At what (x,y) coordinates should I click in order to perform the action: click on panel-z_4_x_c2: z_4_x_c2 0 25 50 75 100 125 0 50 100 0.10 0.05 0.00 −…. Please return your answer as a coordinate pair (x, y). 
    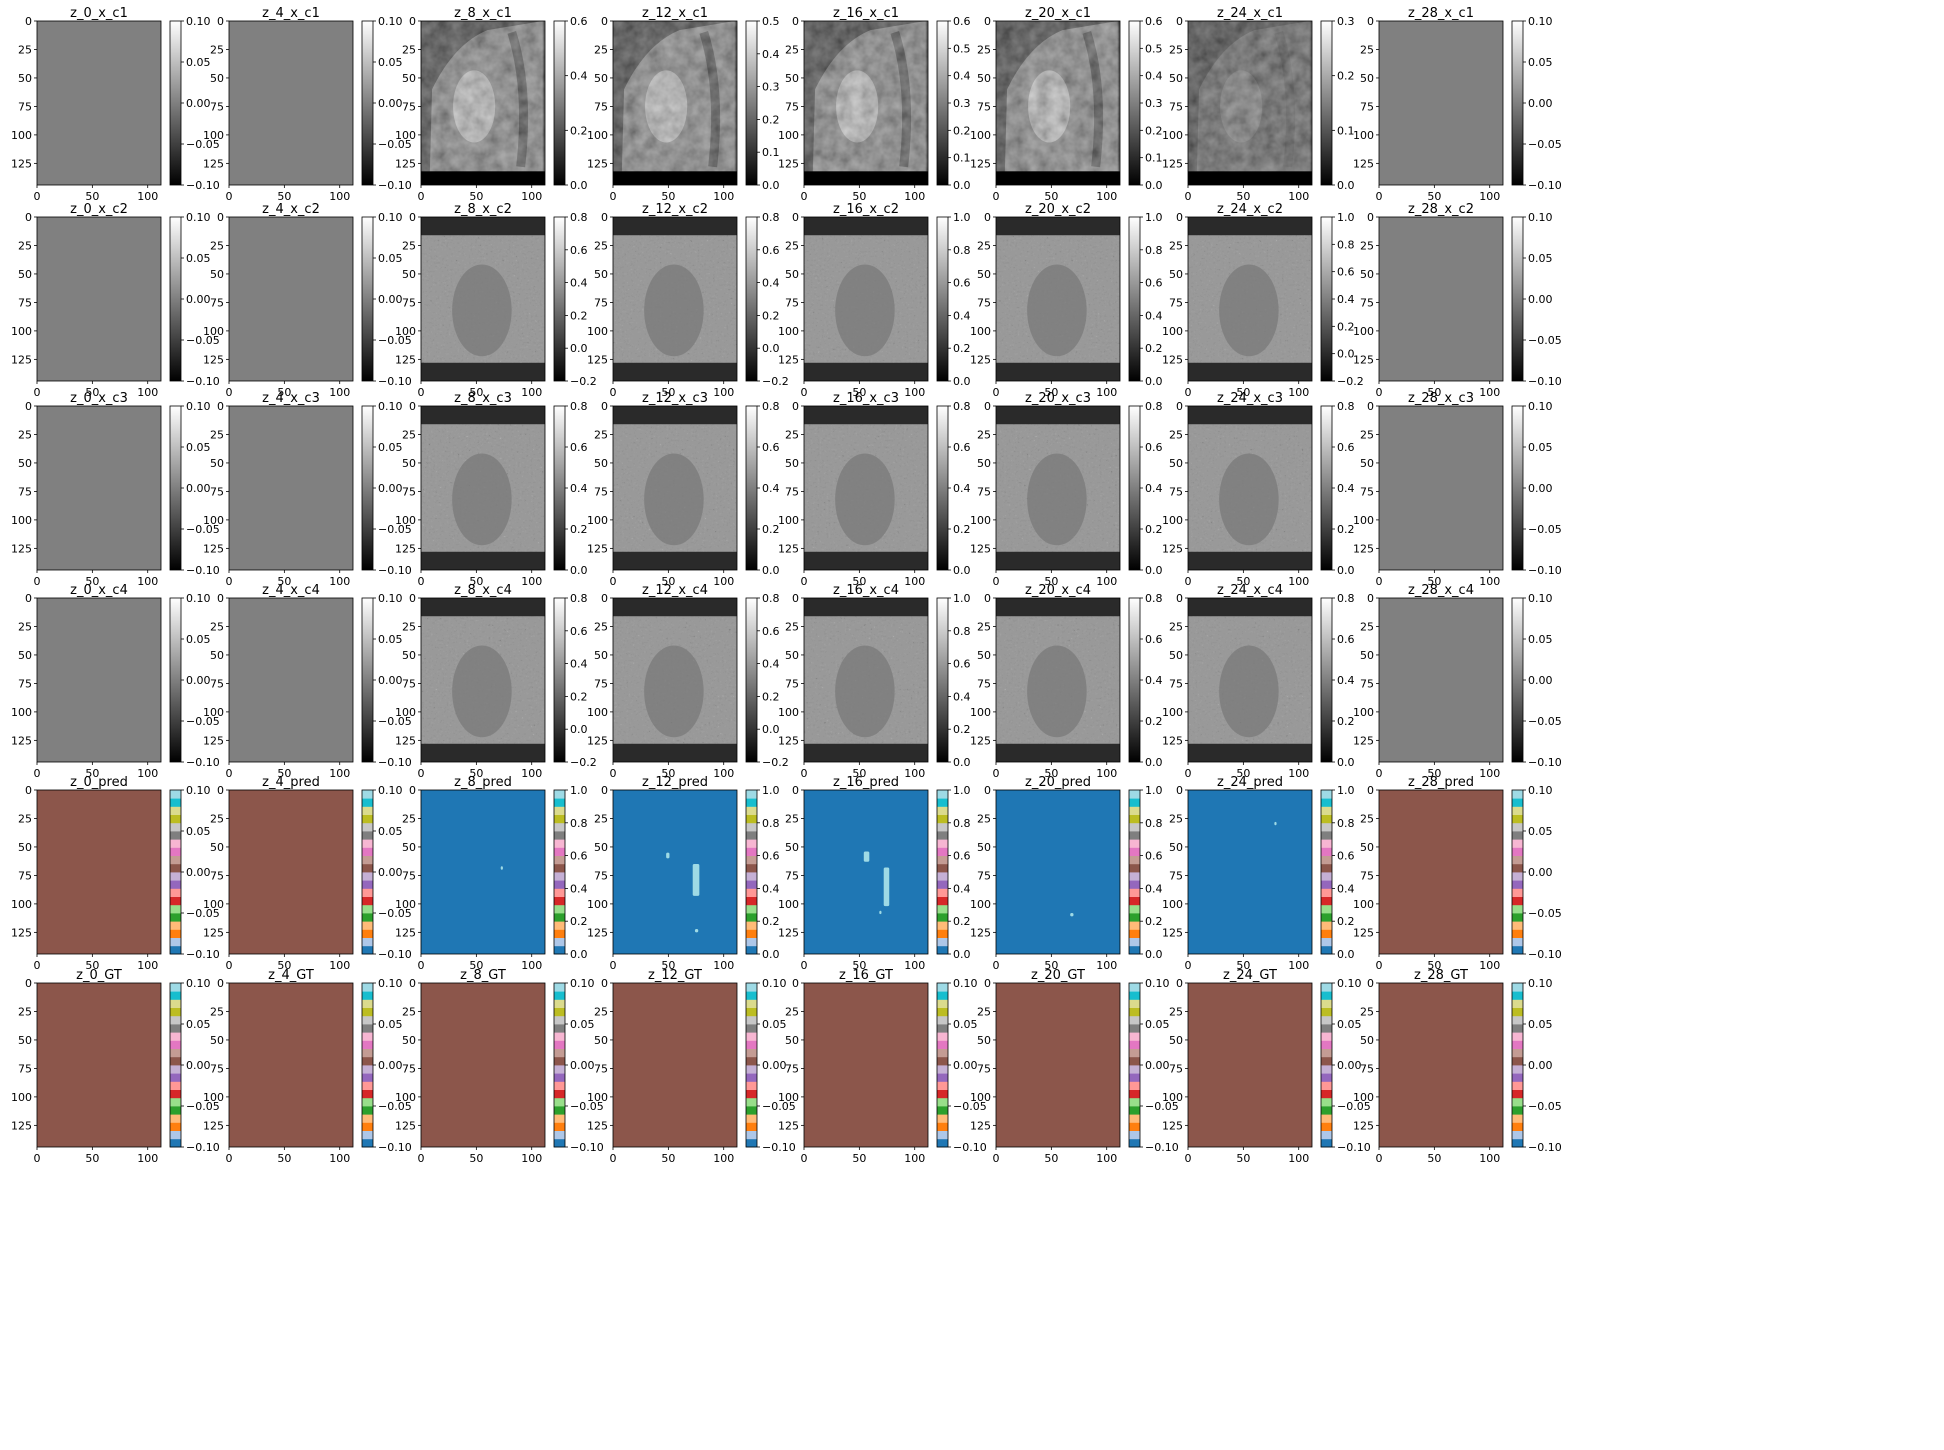
    Looking at the image, I should click on (307, 300).